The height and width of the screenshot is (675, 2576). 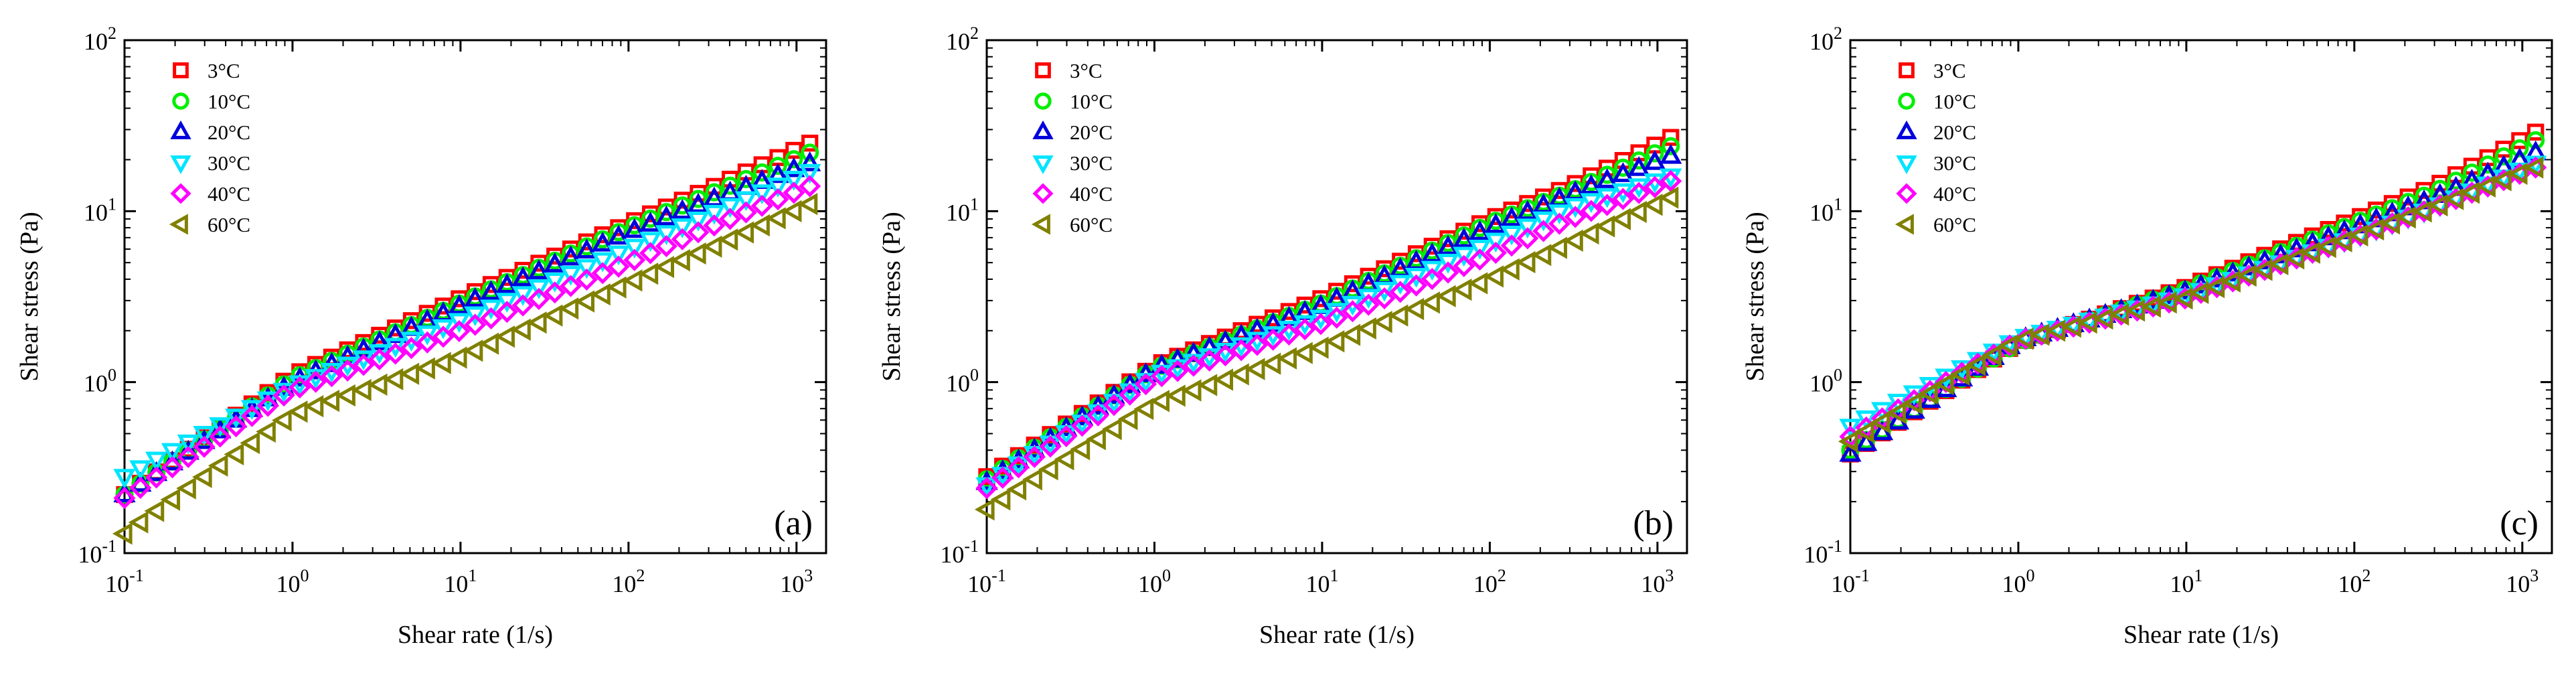 I want to click on y-tick-label: 10-1, so click(x=97, y=552).